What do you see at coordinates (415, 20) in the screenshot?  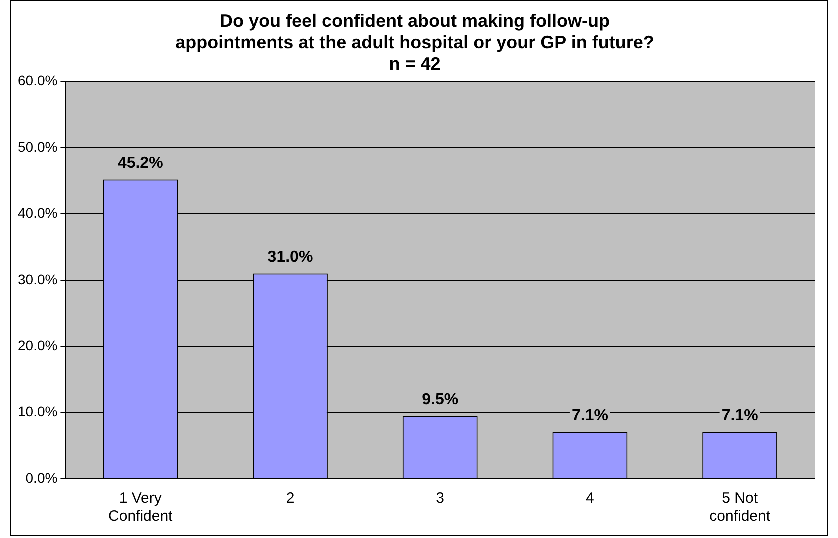 I see `text: Do you feel confident about making follow-up` at bounding box center [415, 20].